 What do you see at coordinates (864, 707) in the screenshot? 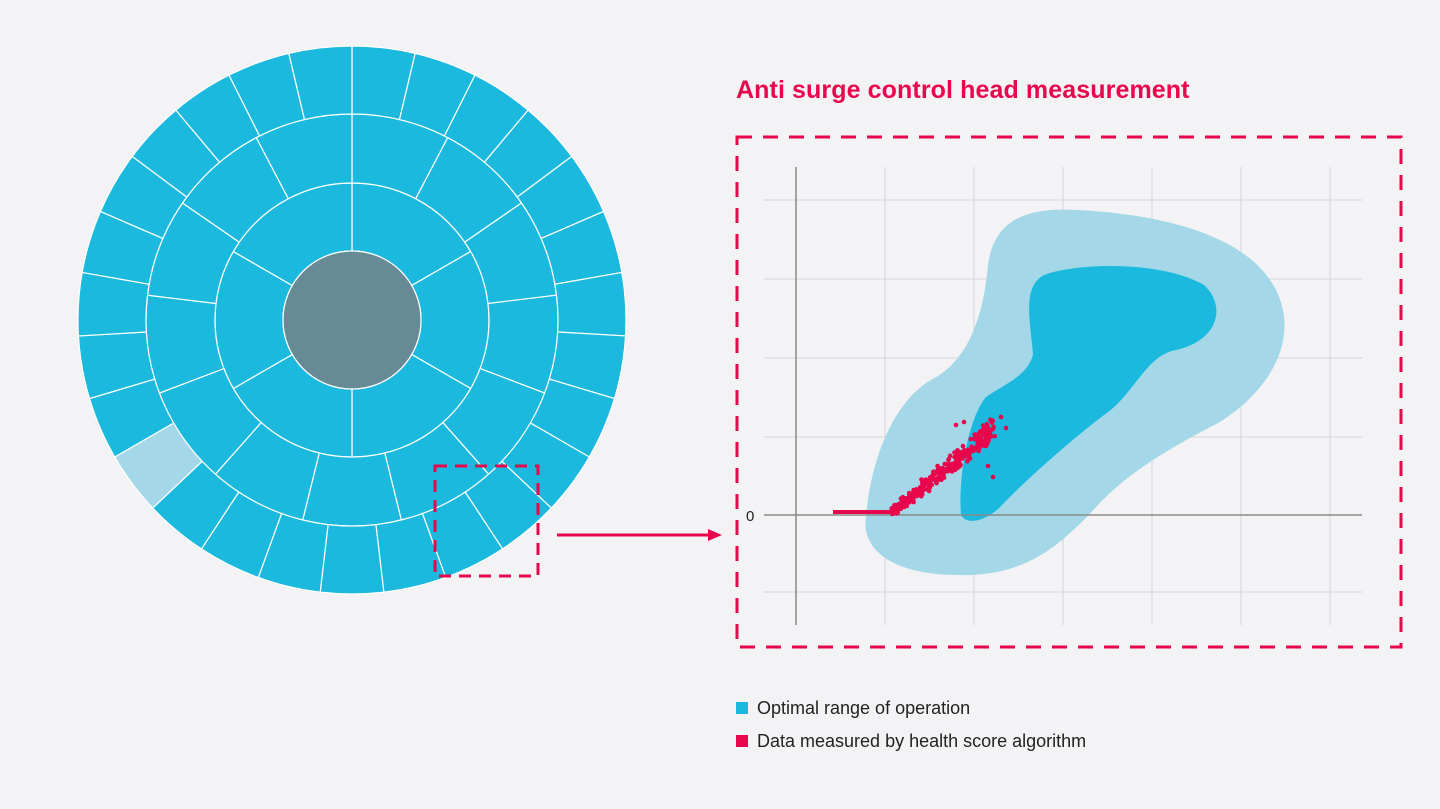
I see `legend-label-optimal: Optimal range of operation` at bounding box center [864, 707].